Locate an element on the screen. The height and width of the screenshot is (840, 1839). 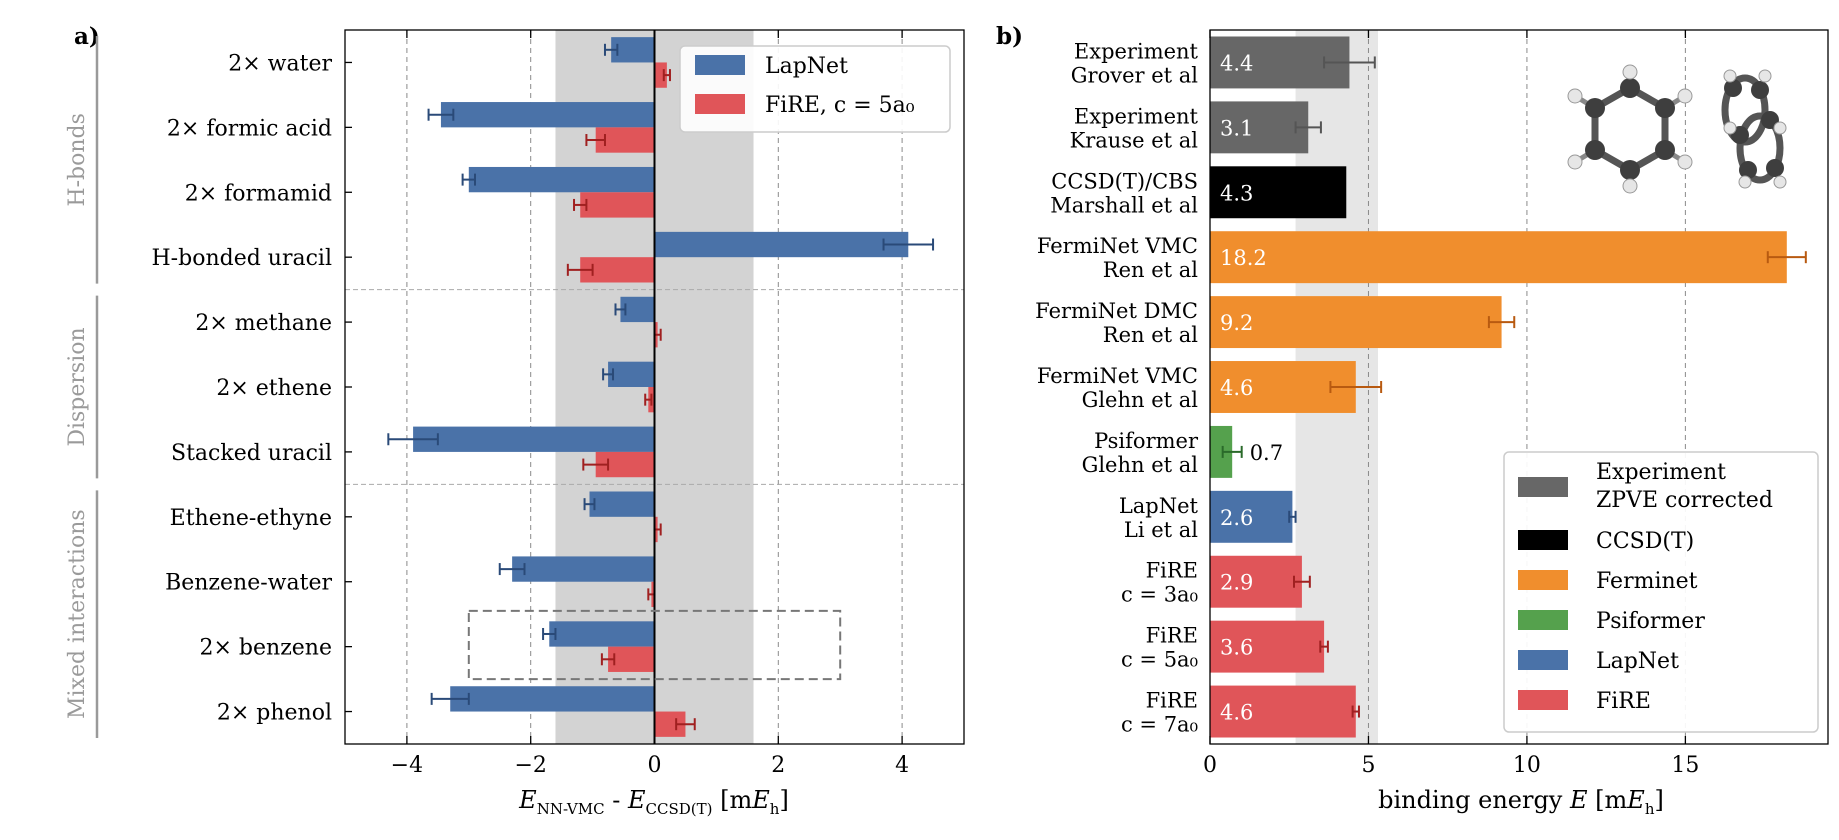
panel-a-legend-box is located at coordinates (815, 89).